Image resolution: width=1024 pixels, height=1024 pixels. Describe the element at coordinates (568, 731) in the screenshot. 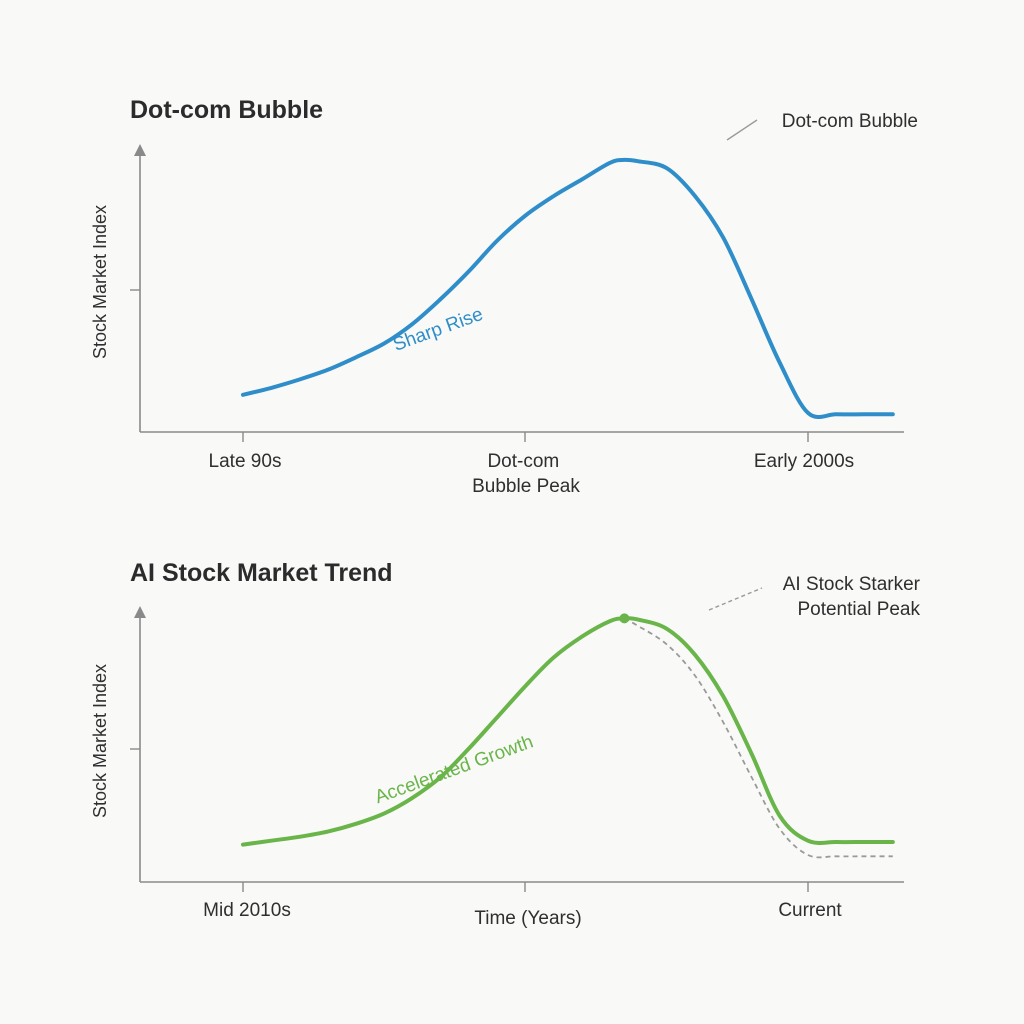

I see `series-line` at that location.